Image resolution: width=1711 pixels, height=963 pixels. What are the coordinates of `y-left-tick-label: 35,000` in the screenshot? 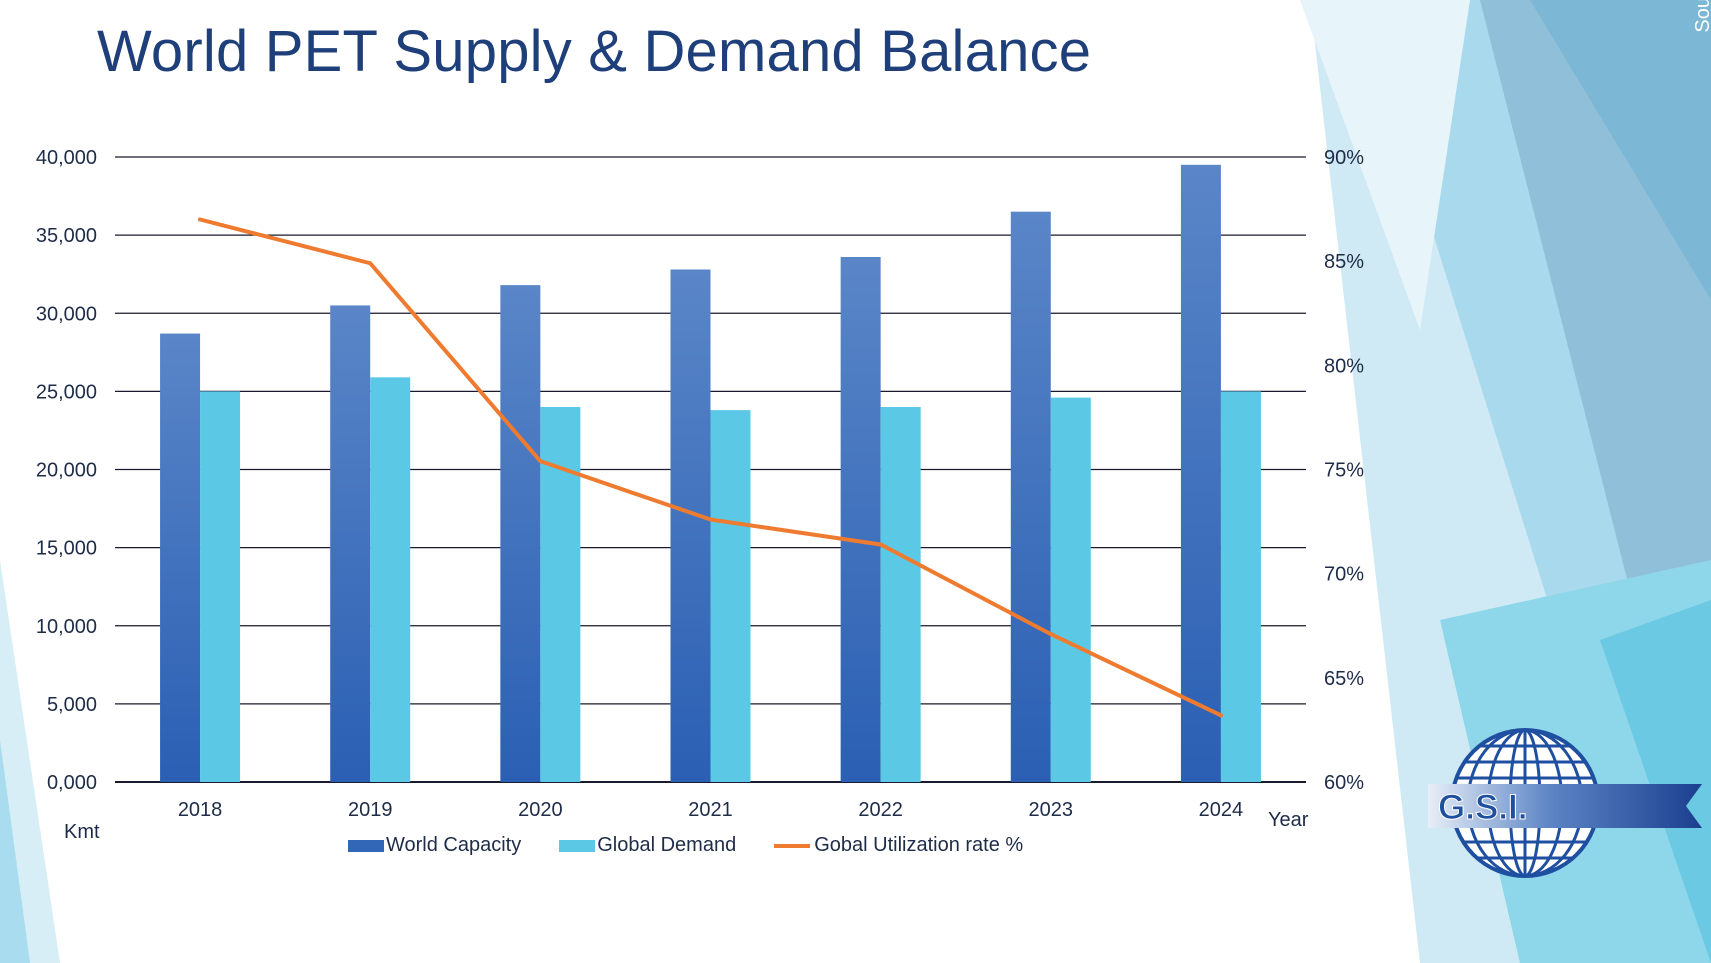 It's located at (66, 236).